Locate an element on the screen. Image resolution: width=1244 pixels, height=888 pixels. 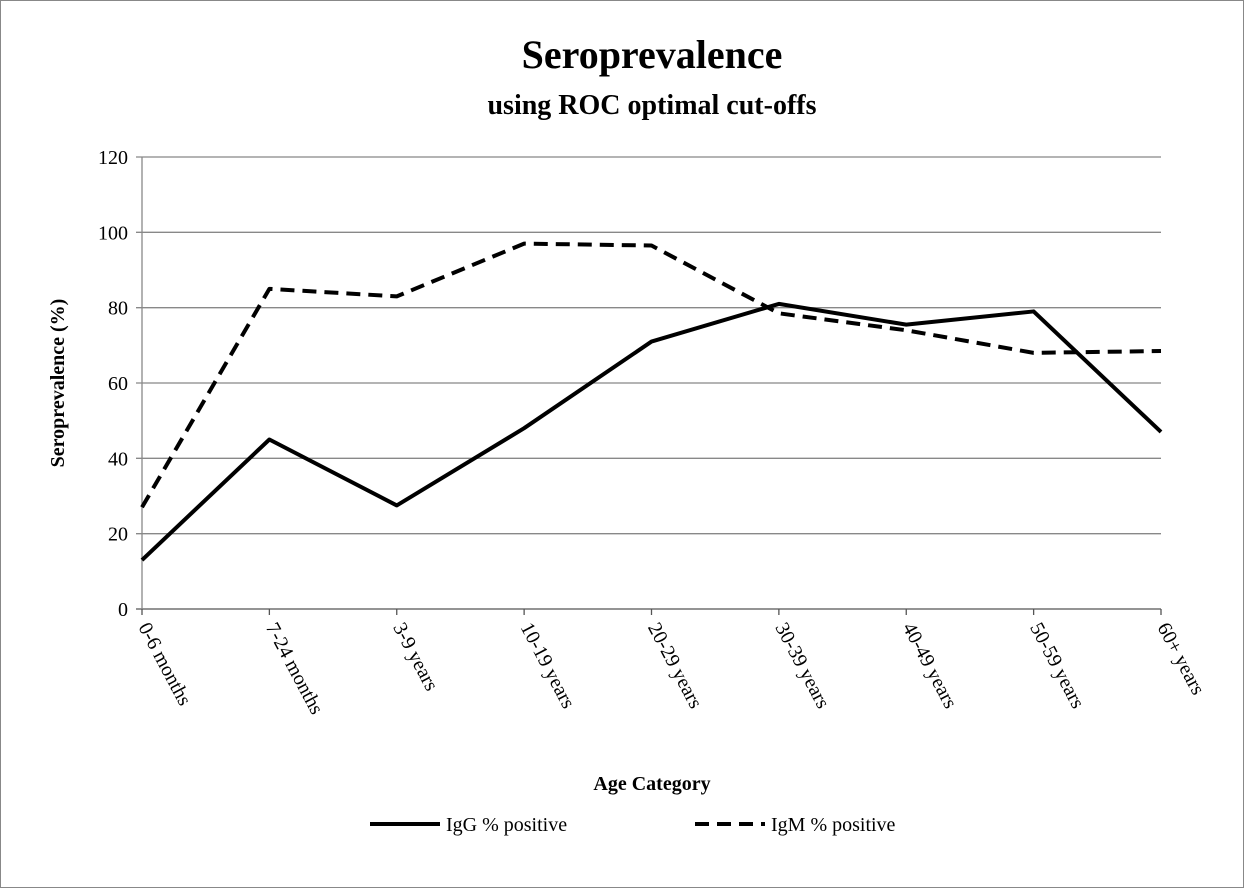
legend-label: IgM % positive is located at coordinates (833, 825).